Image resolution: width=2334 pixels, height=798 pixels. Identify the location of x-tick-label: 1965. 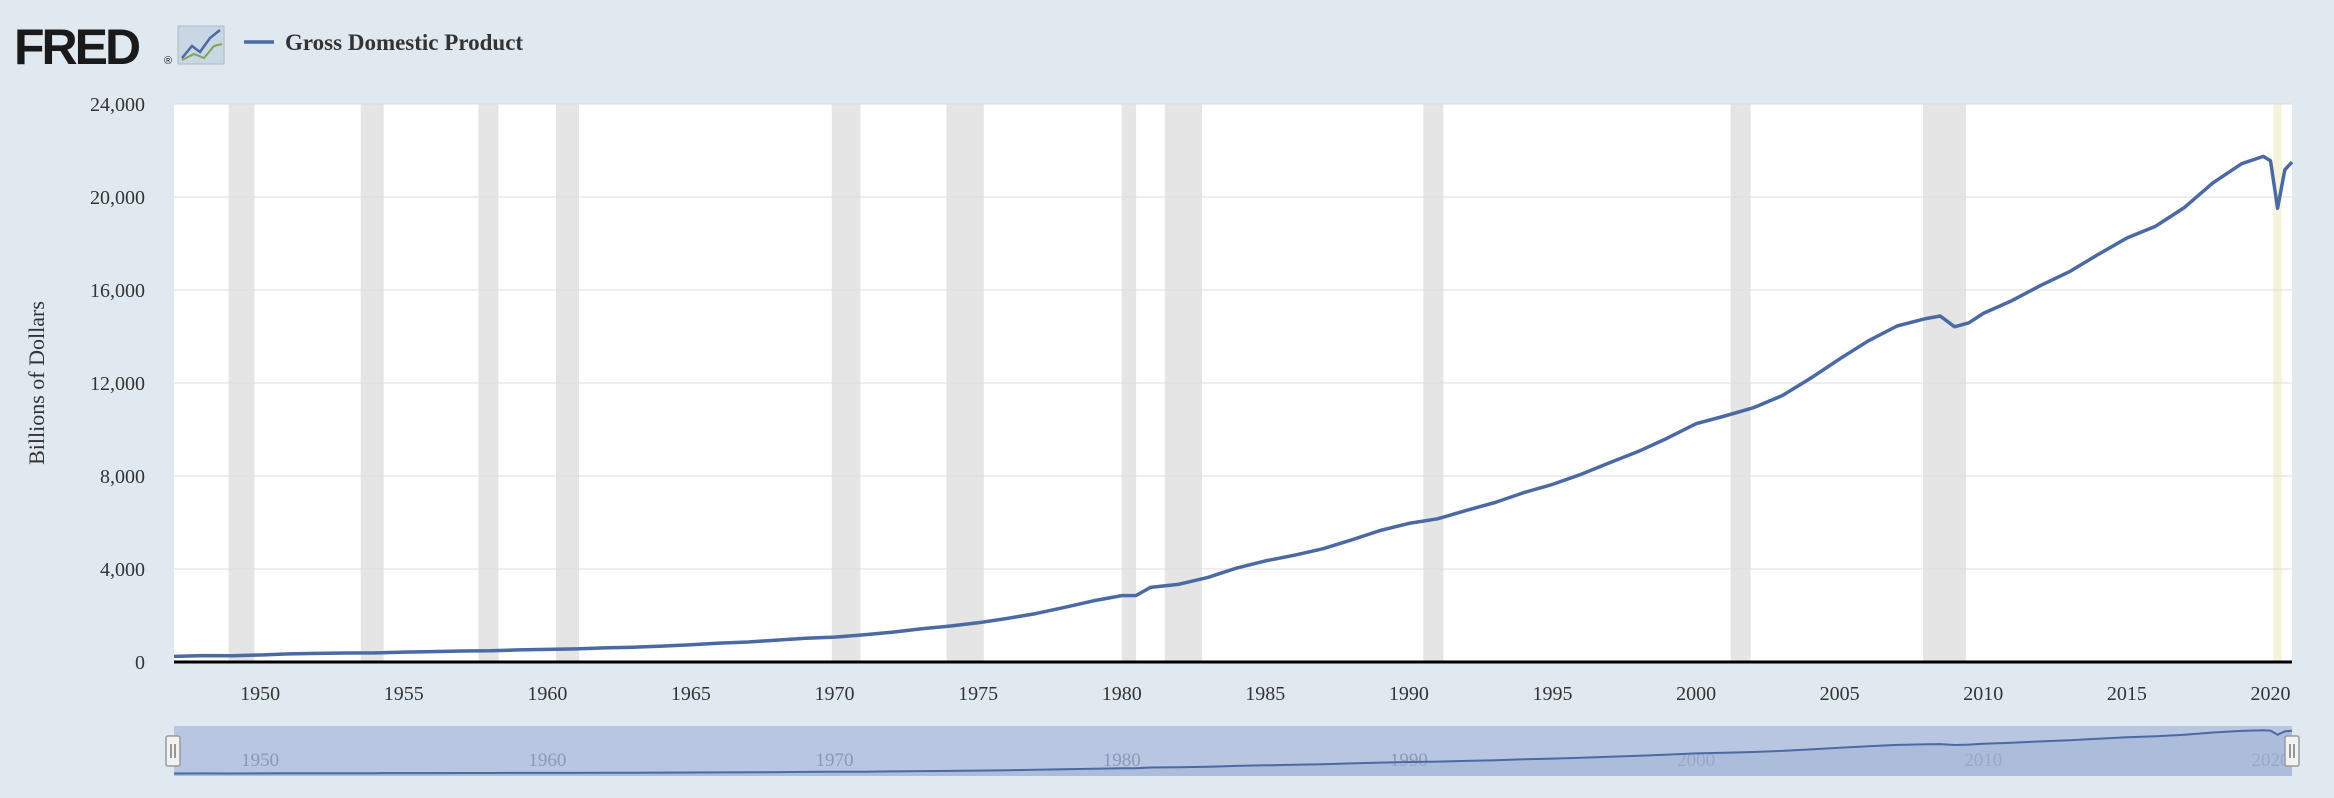
(691, 694).